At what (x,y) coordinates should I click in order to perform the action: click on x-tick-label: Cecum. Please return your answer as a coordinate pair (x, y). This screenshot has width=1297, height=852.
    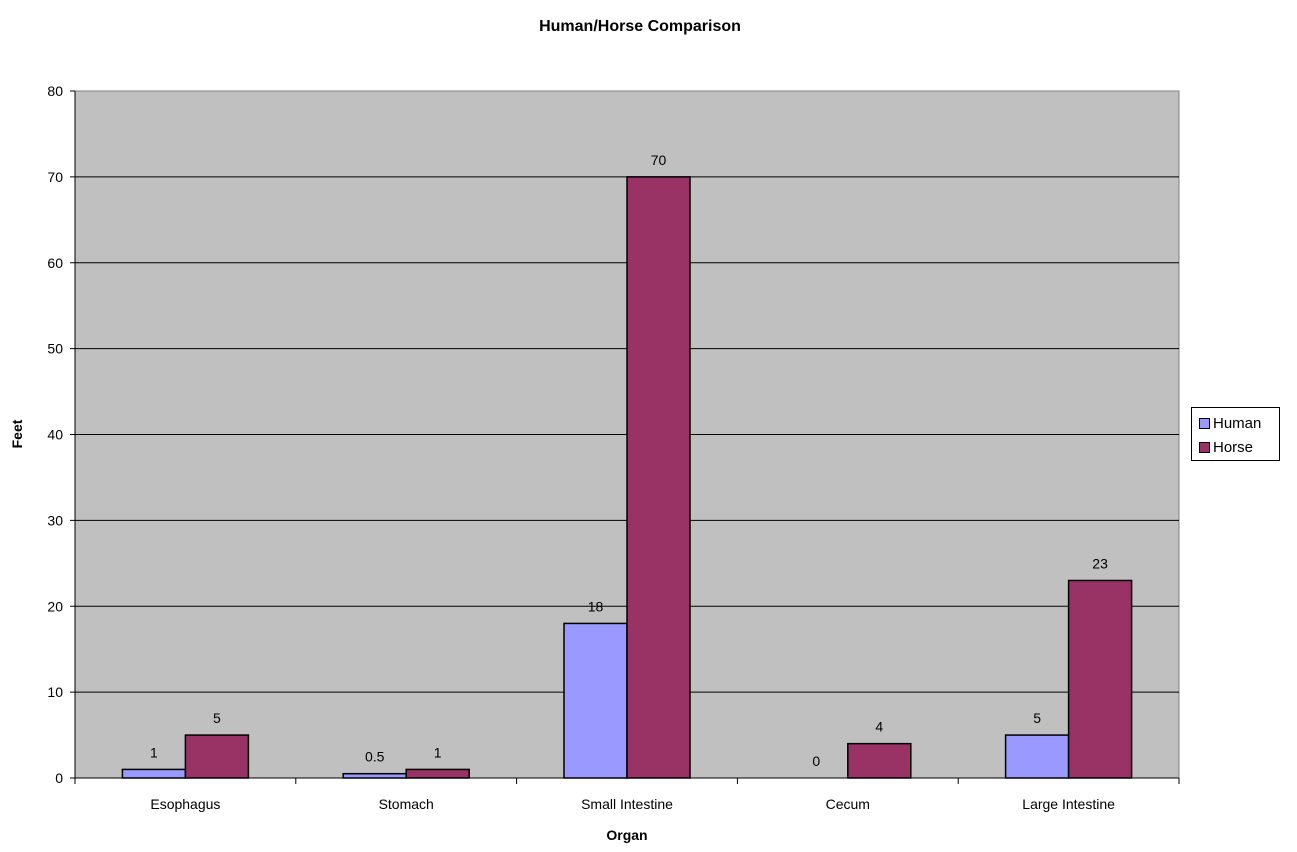
    Looking at the image, I should click on (848, 804).